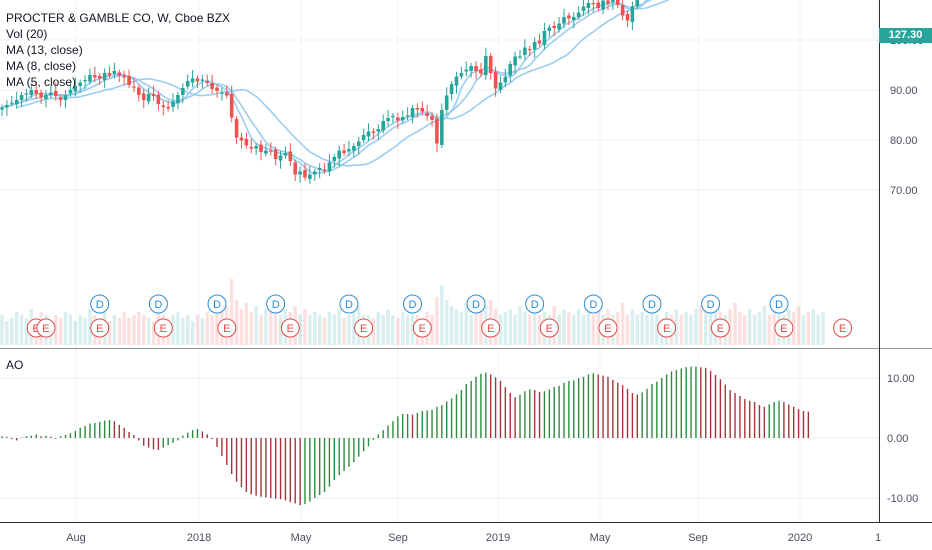  Describe the element at coordinates (15, 365) in the screenshot. I see `ao-legend: AO` at that location.